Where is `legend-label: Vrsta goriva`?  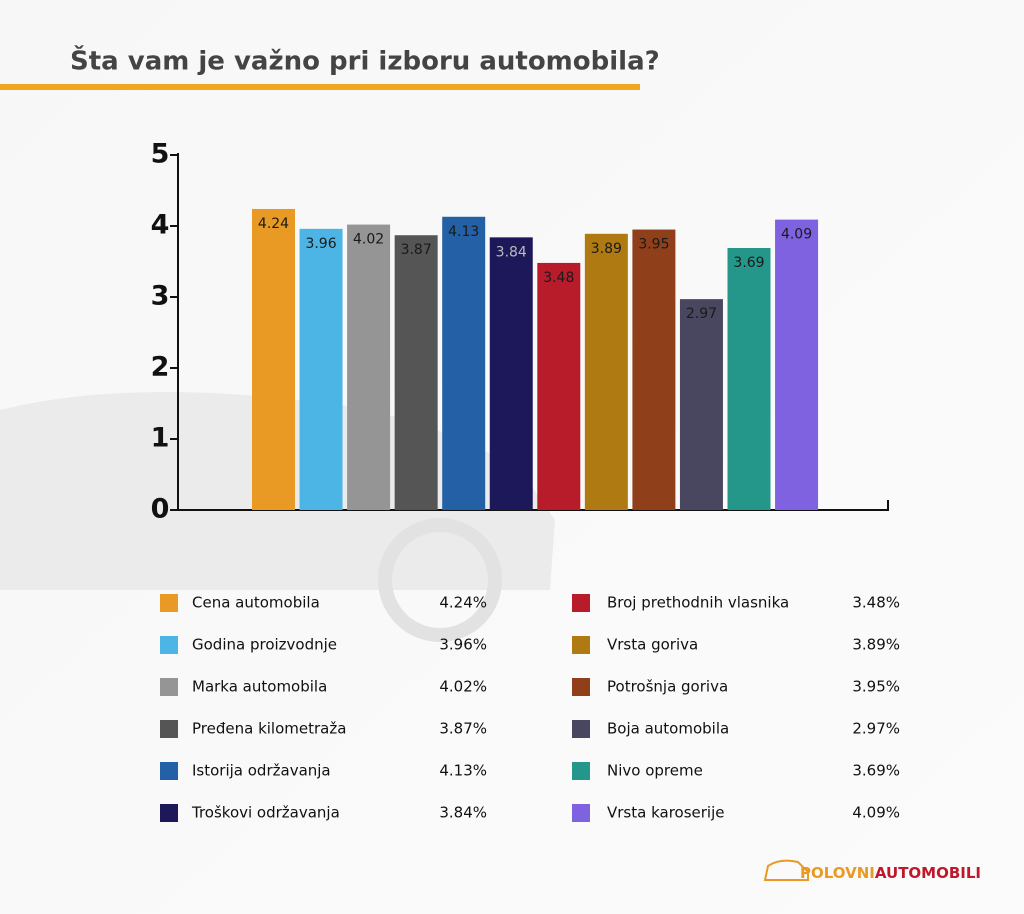
legend-label: Vrsta goriva is located at coordinates (652, 645).